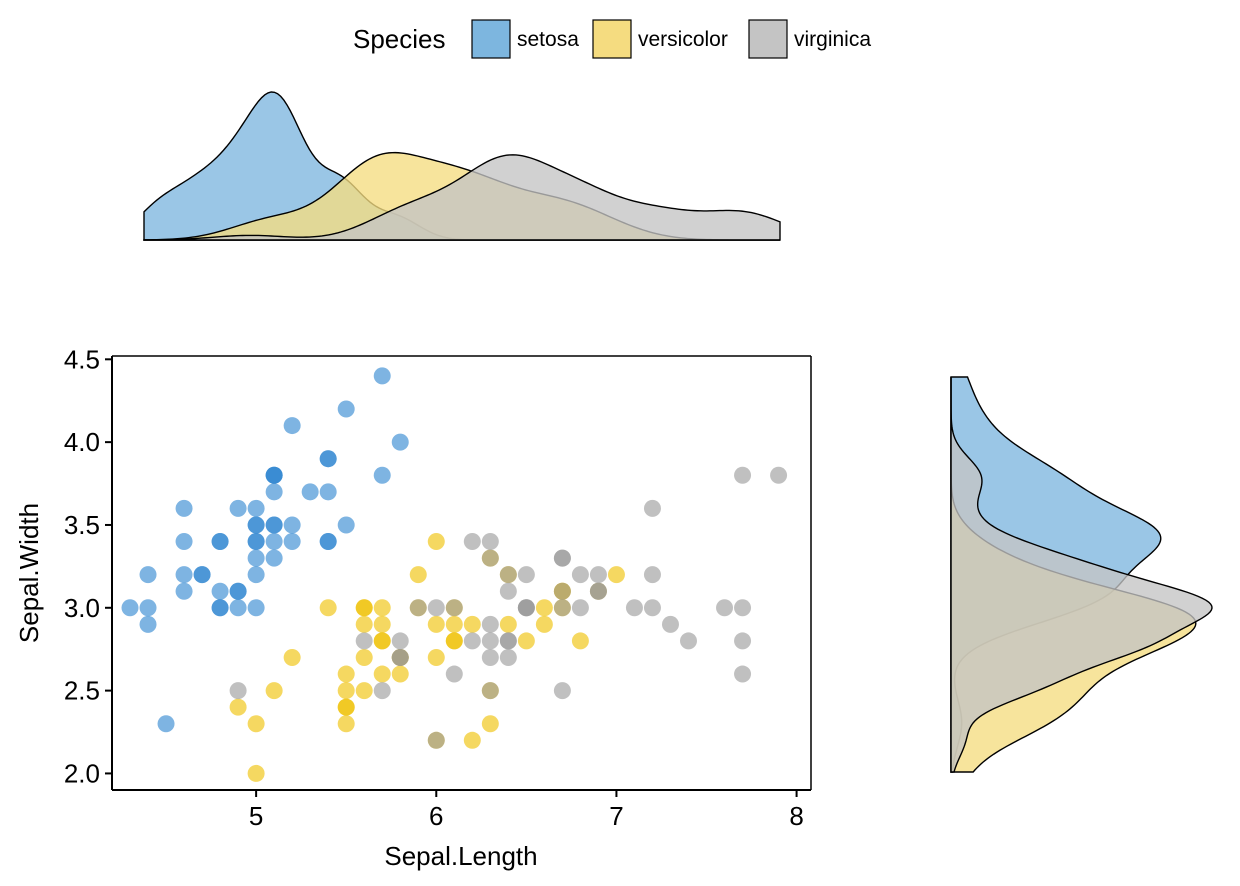  I want to click on legend-label-versicolor: versicolor, so click(683, 39).